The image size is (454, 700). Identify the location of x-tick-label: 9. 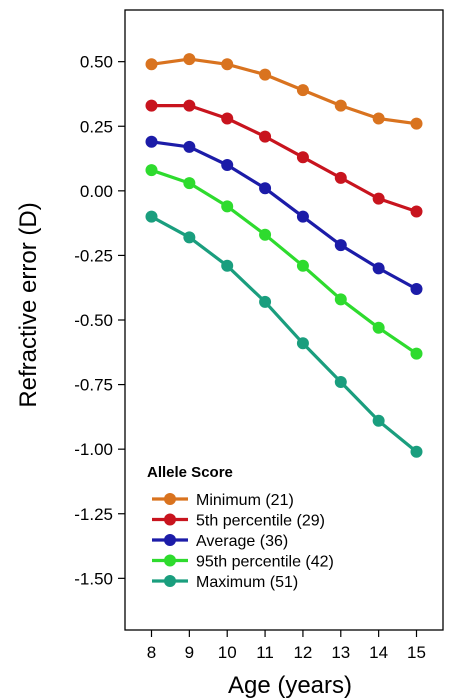
(189, 652).